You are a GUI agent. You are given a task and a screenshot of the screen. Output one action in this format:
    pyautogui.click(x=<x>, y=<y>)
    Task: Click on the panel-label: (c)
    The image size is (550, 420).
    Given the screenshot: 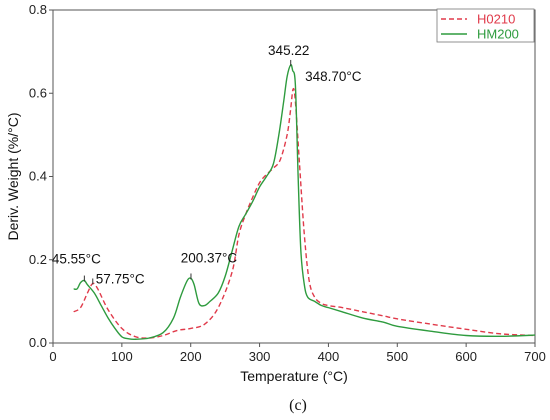 What is the action you would take?
    pyautogui.click(x=298, y=405)
    